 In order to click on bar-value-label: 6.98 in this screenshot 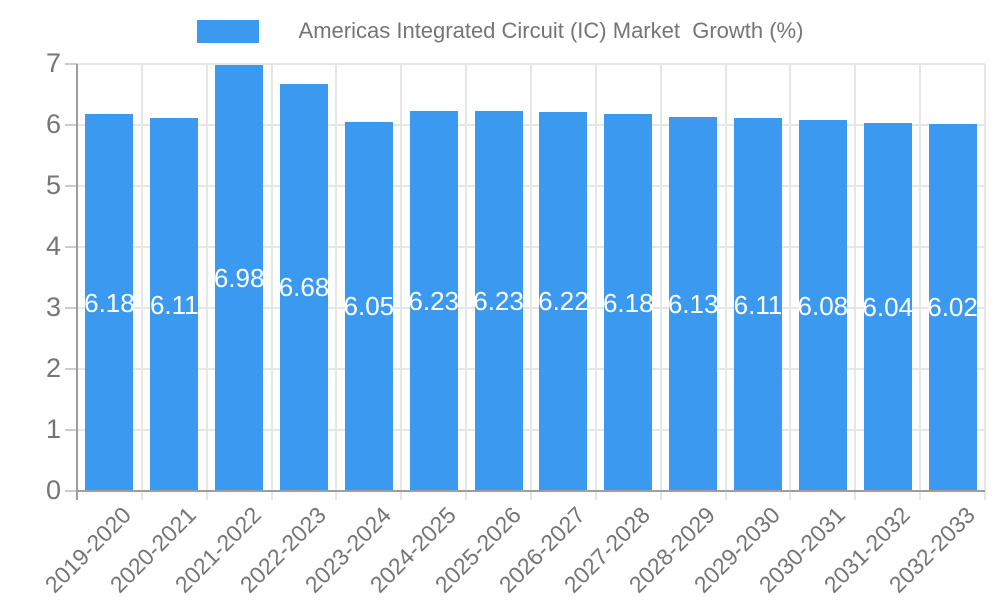, I will do `click(239, 278)`.